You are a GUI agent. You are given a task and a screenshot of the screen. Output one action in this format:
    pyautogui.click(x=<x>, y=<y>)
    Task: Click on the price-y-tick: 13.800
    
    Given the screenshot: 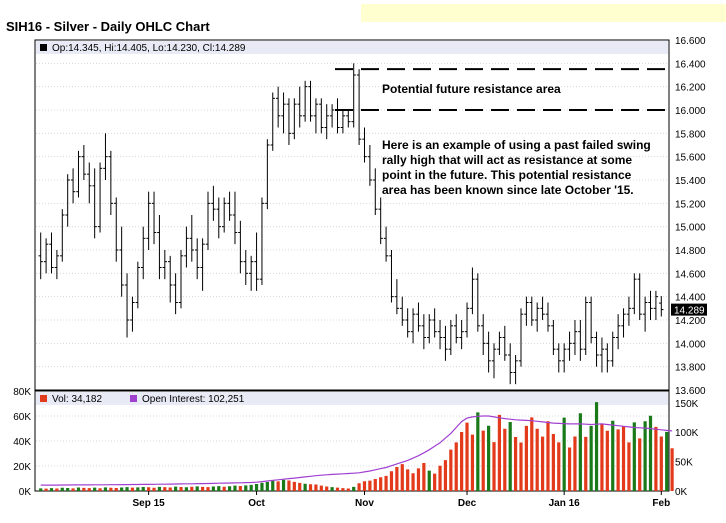 What is the action you would take?
    pyautogui.click(x=690, y=368)
    